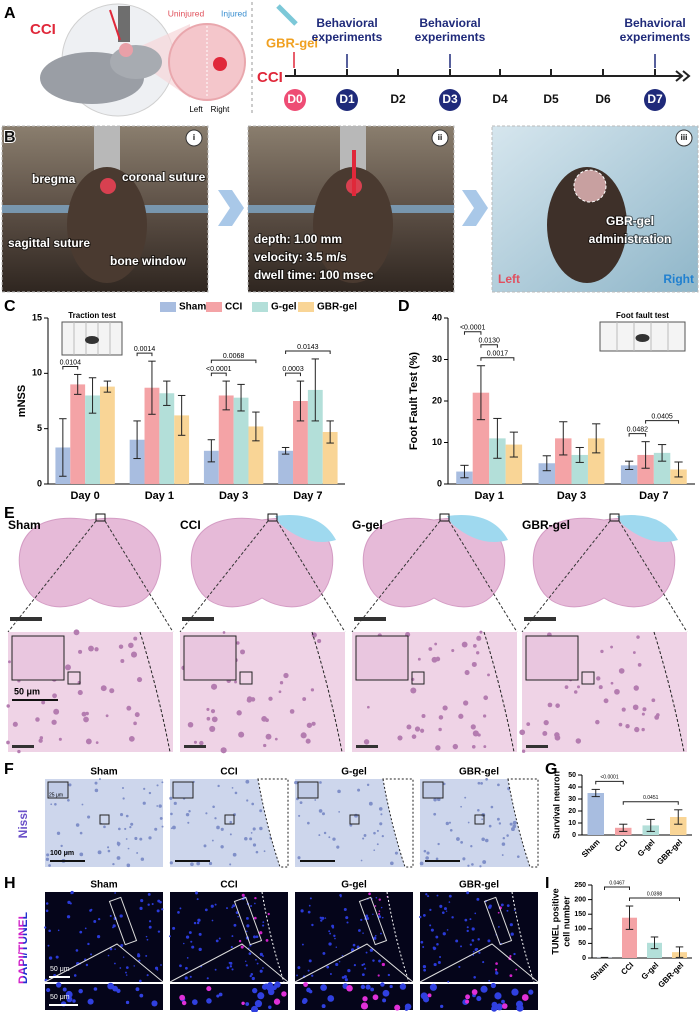 This screenshot has height=1012, width=700. I want to click on coronal-label: coronal suture, so click(164, 177).